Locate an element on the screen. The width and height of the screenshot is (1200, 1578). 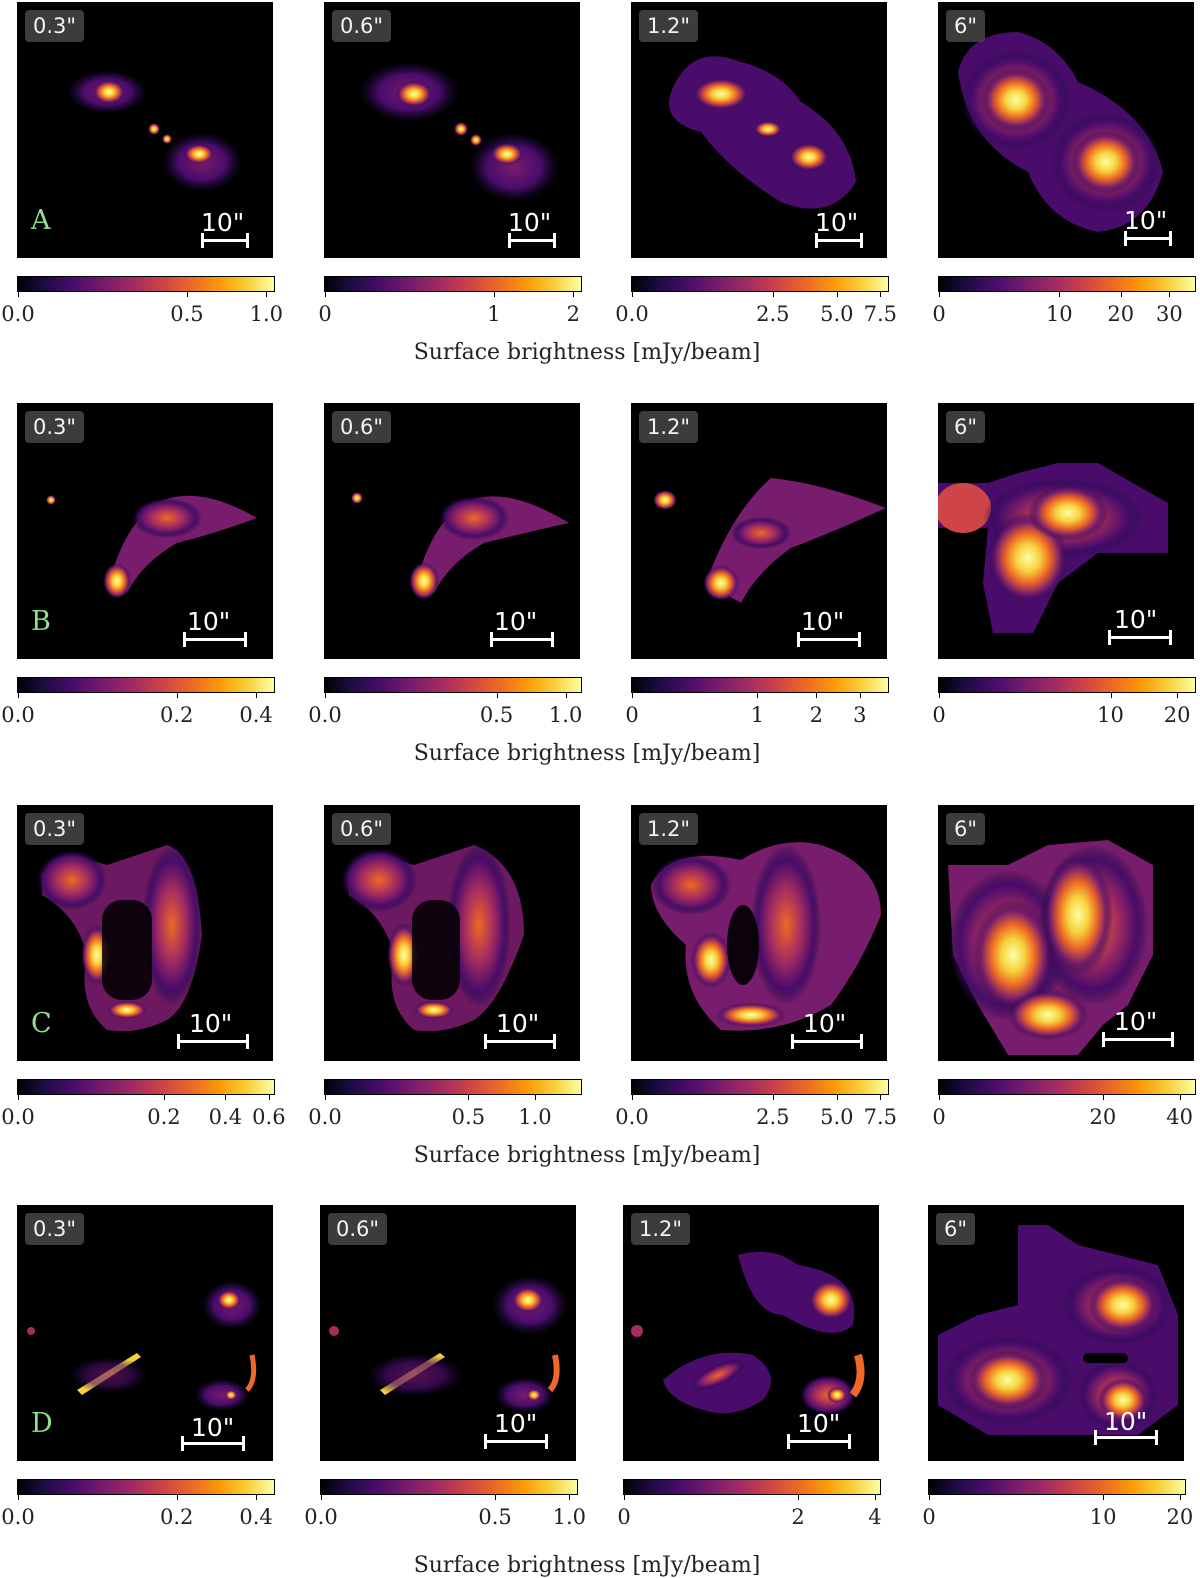
colorbar-tick-label: 1 is located at coordinates (757, 715).